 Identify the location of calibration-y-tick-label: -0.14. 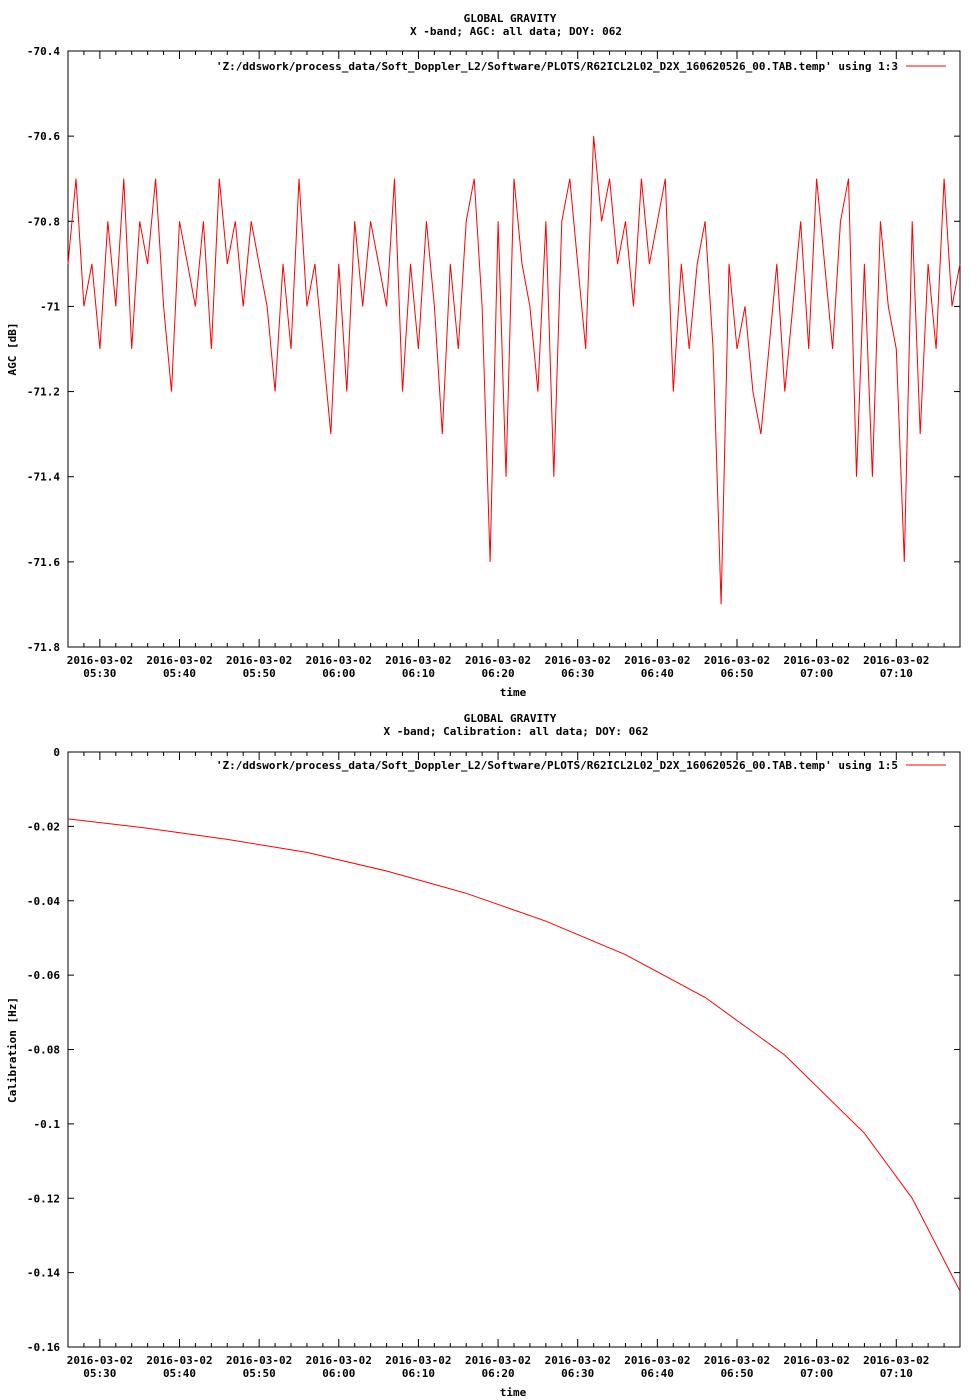
(43, 1273).